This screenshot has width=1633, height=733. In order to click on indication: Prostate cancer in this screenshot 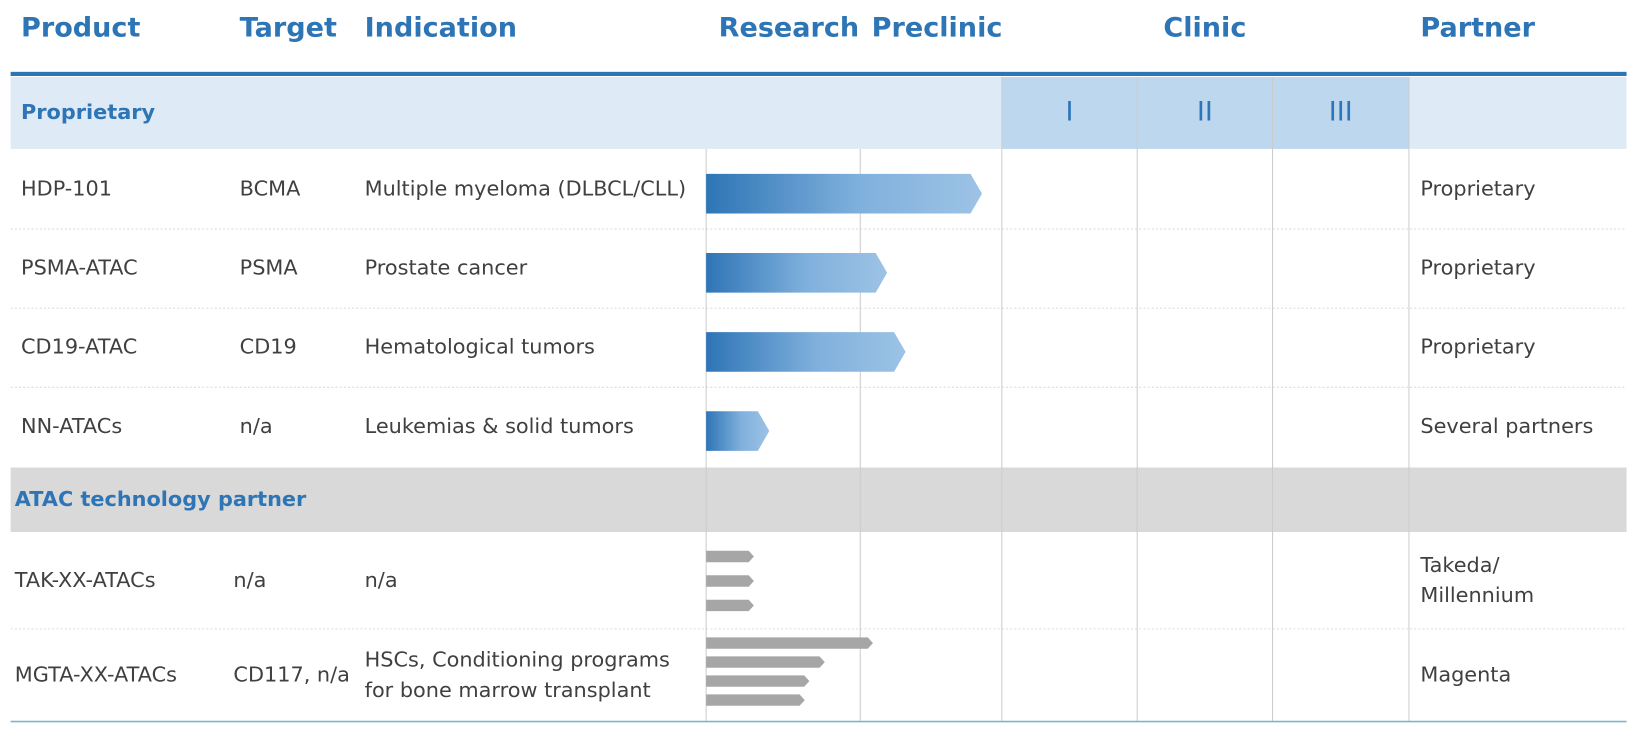, I will do `click(446, 268)`.